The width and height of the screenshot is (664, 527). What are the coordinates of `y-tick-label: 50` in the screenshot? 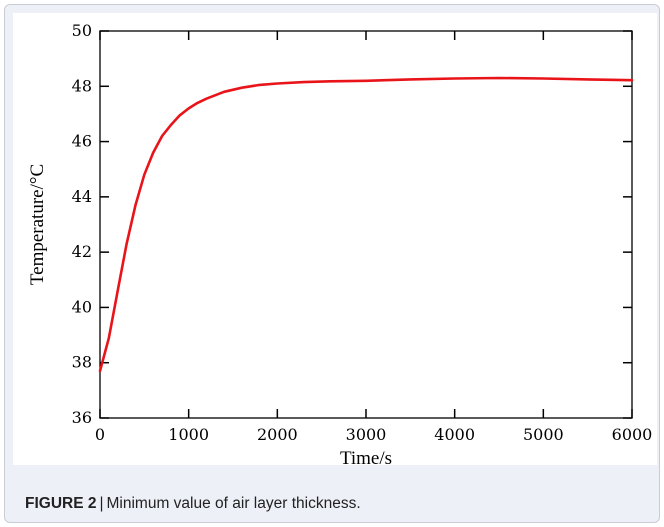 It's located at (82, 30).